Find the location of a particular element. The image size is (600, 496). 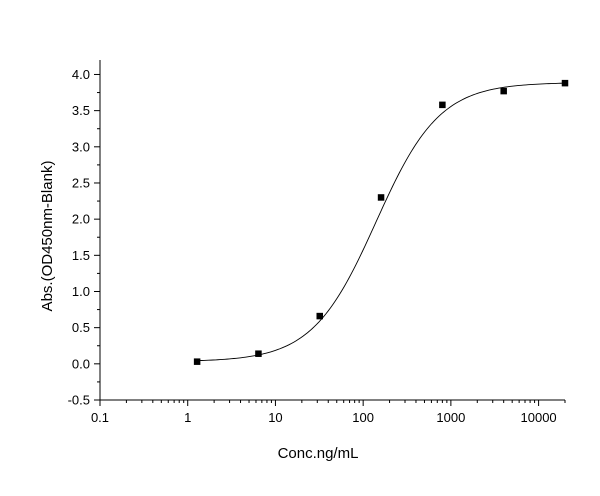

y-tick-label: 0.5 is located at coordinates (81, 327).